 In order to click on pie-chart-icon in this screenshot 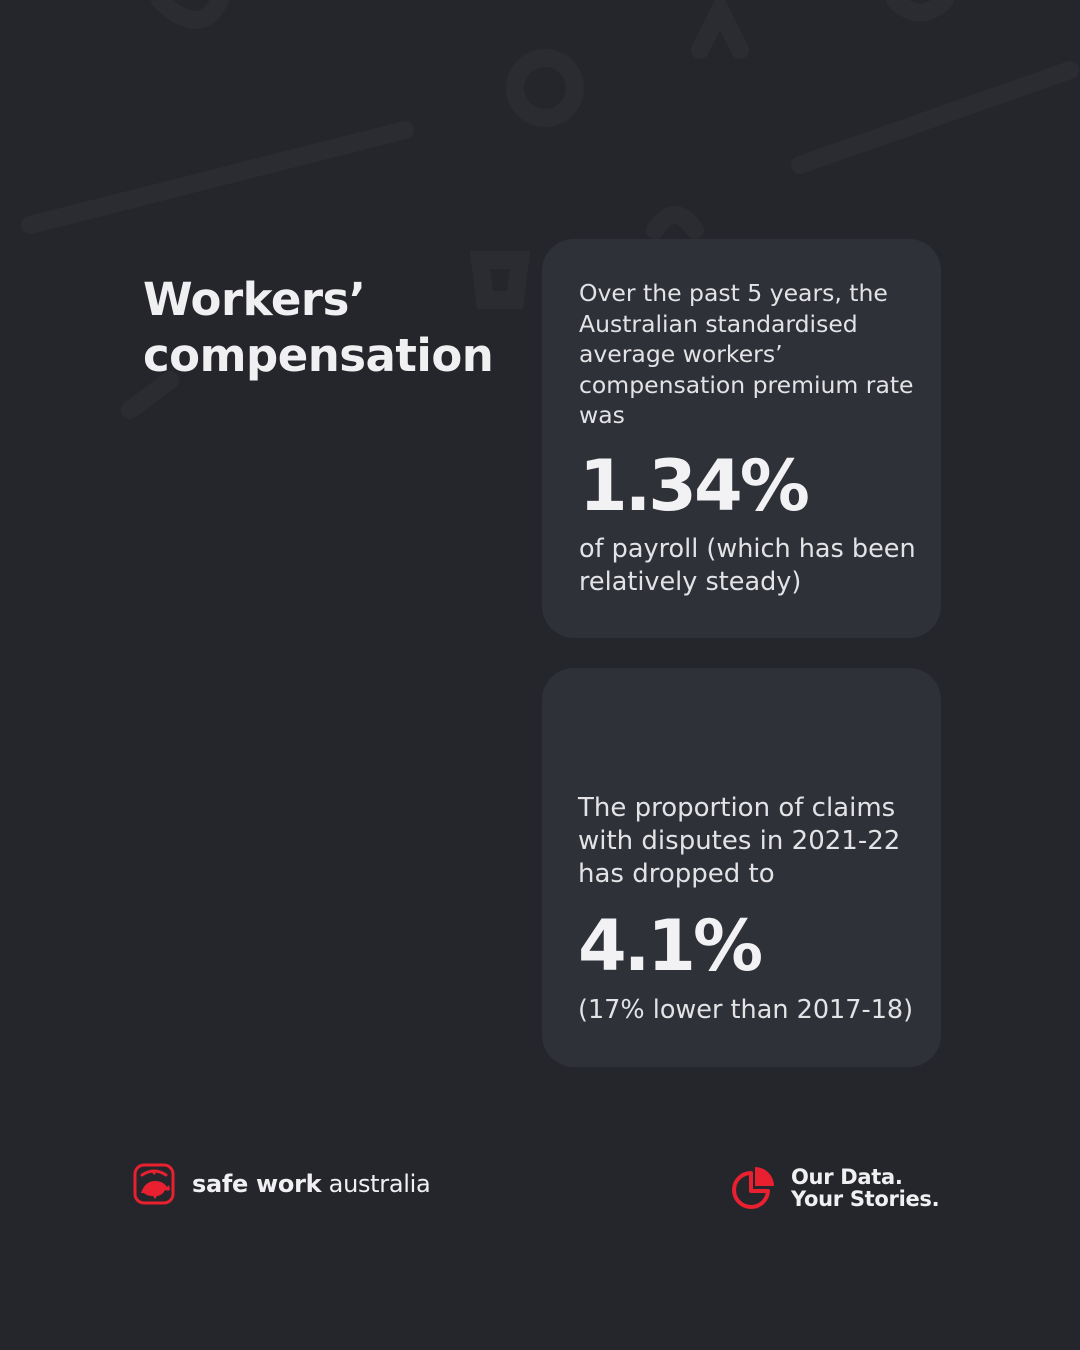, I will do `click(753, 1188)`.